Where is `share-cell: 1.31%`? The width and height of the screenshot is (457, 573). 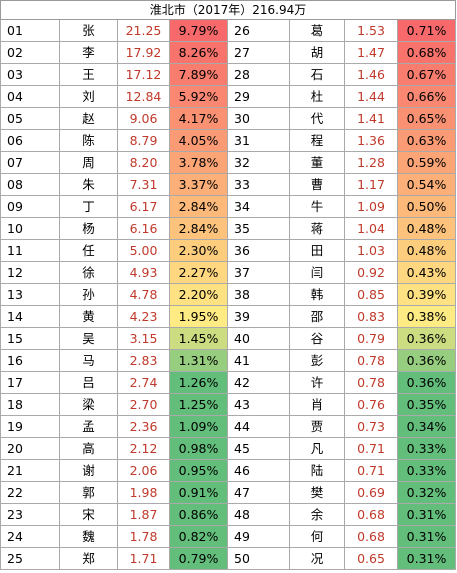
share-cell: 1.31% is located at coordinates (199, 361).